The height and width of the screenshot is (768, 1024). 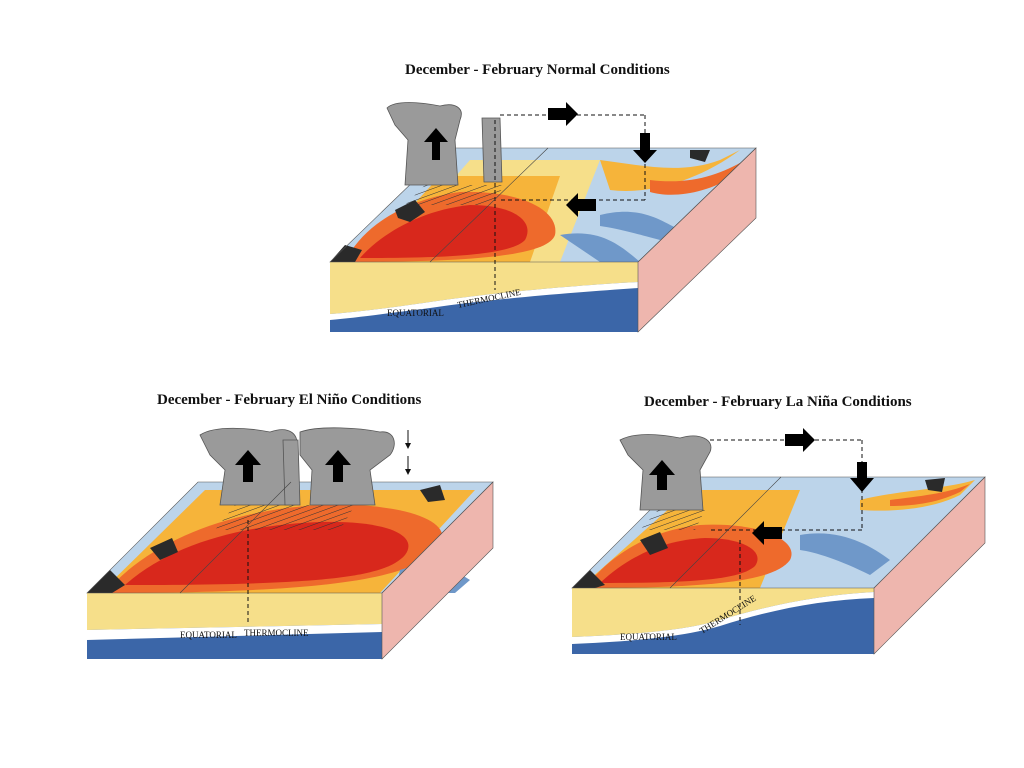 I want to click on elnino-gridline, so click(x=235, y=537).